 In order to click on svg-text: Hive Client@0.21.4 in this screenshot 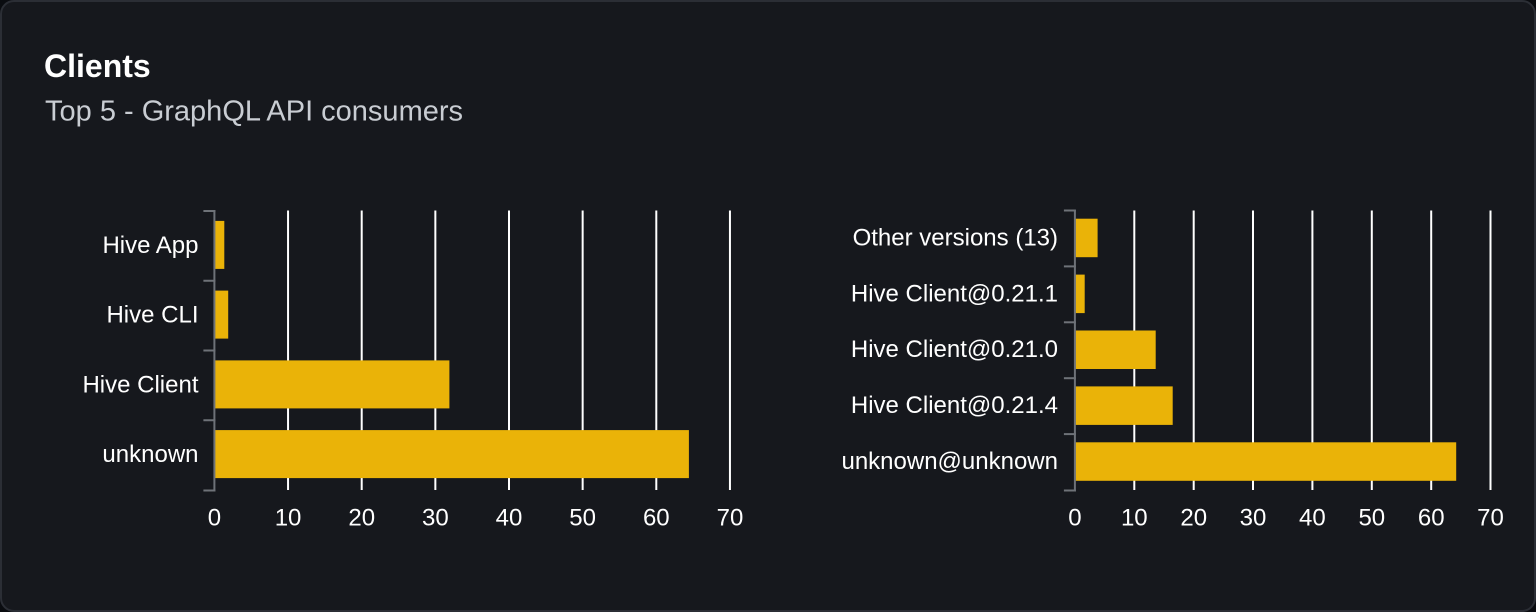, I will do `click(954, 405)`.